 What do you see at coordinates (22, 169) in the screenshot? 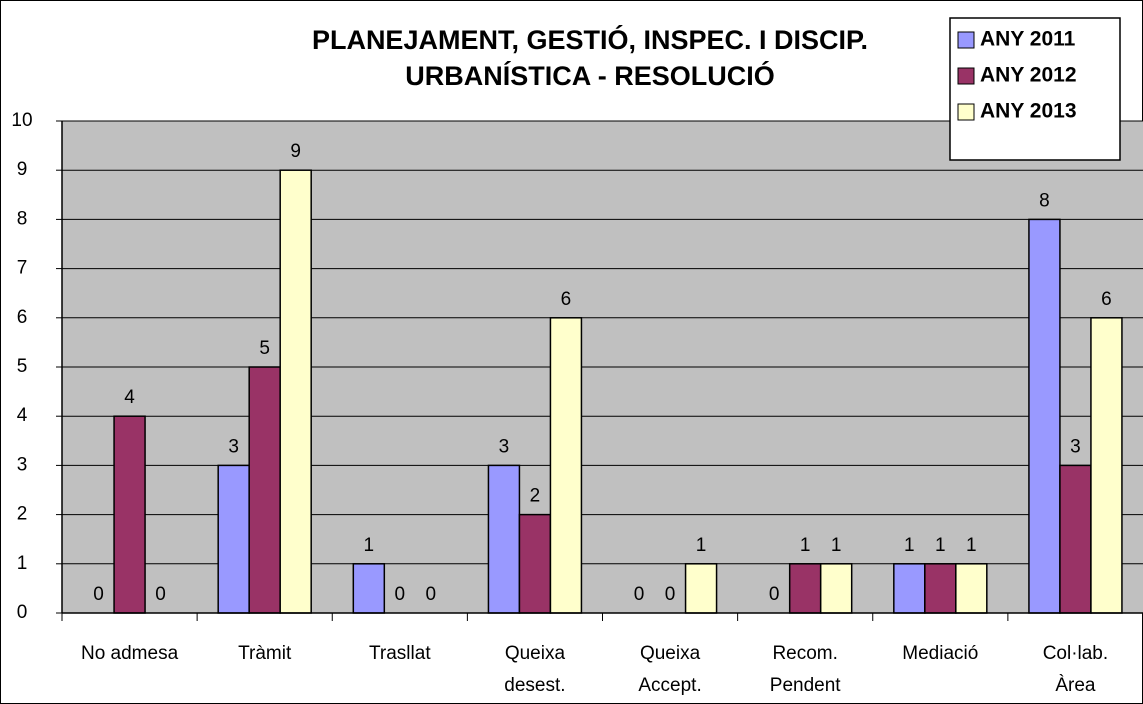
I see `y-tick-label: 9` at bounding box center [22, 169].